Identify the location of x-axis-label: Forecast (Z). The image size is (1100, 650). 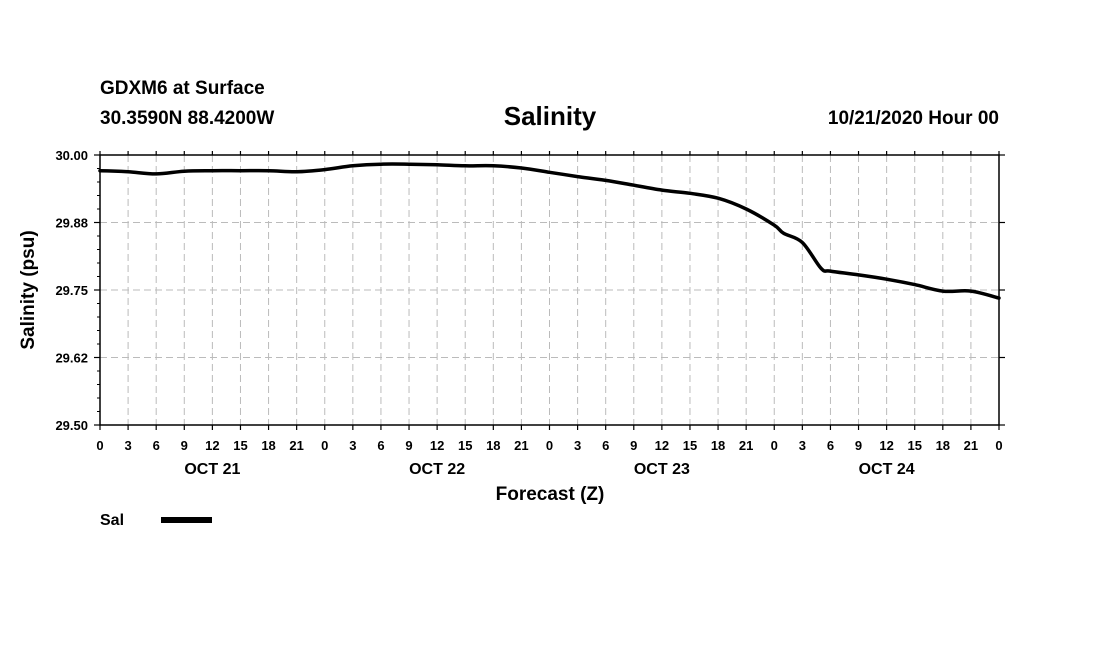
(550, 494).